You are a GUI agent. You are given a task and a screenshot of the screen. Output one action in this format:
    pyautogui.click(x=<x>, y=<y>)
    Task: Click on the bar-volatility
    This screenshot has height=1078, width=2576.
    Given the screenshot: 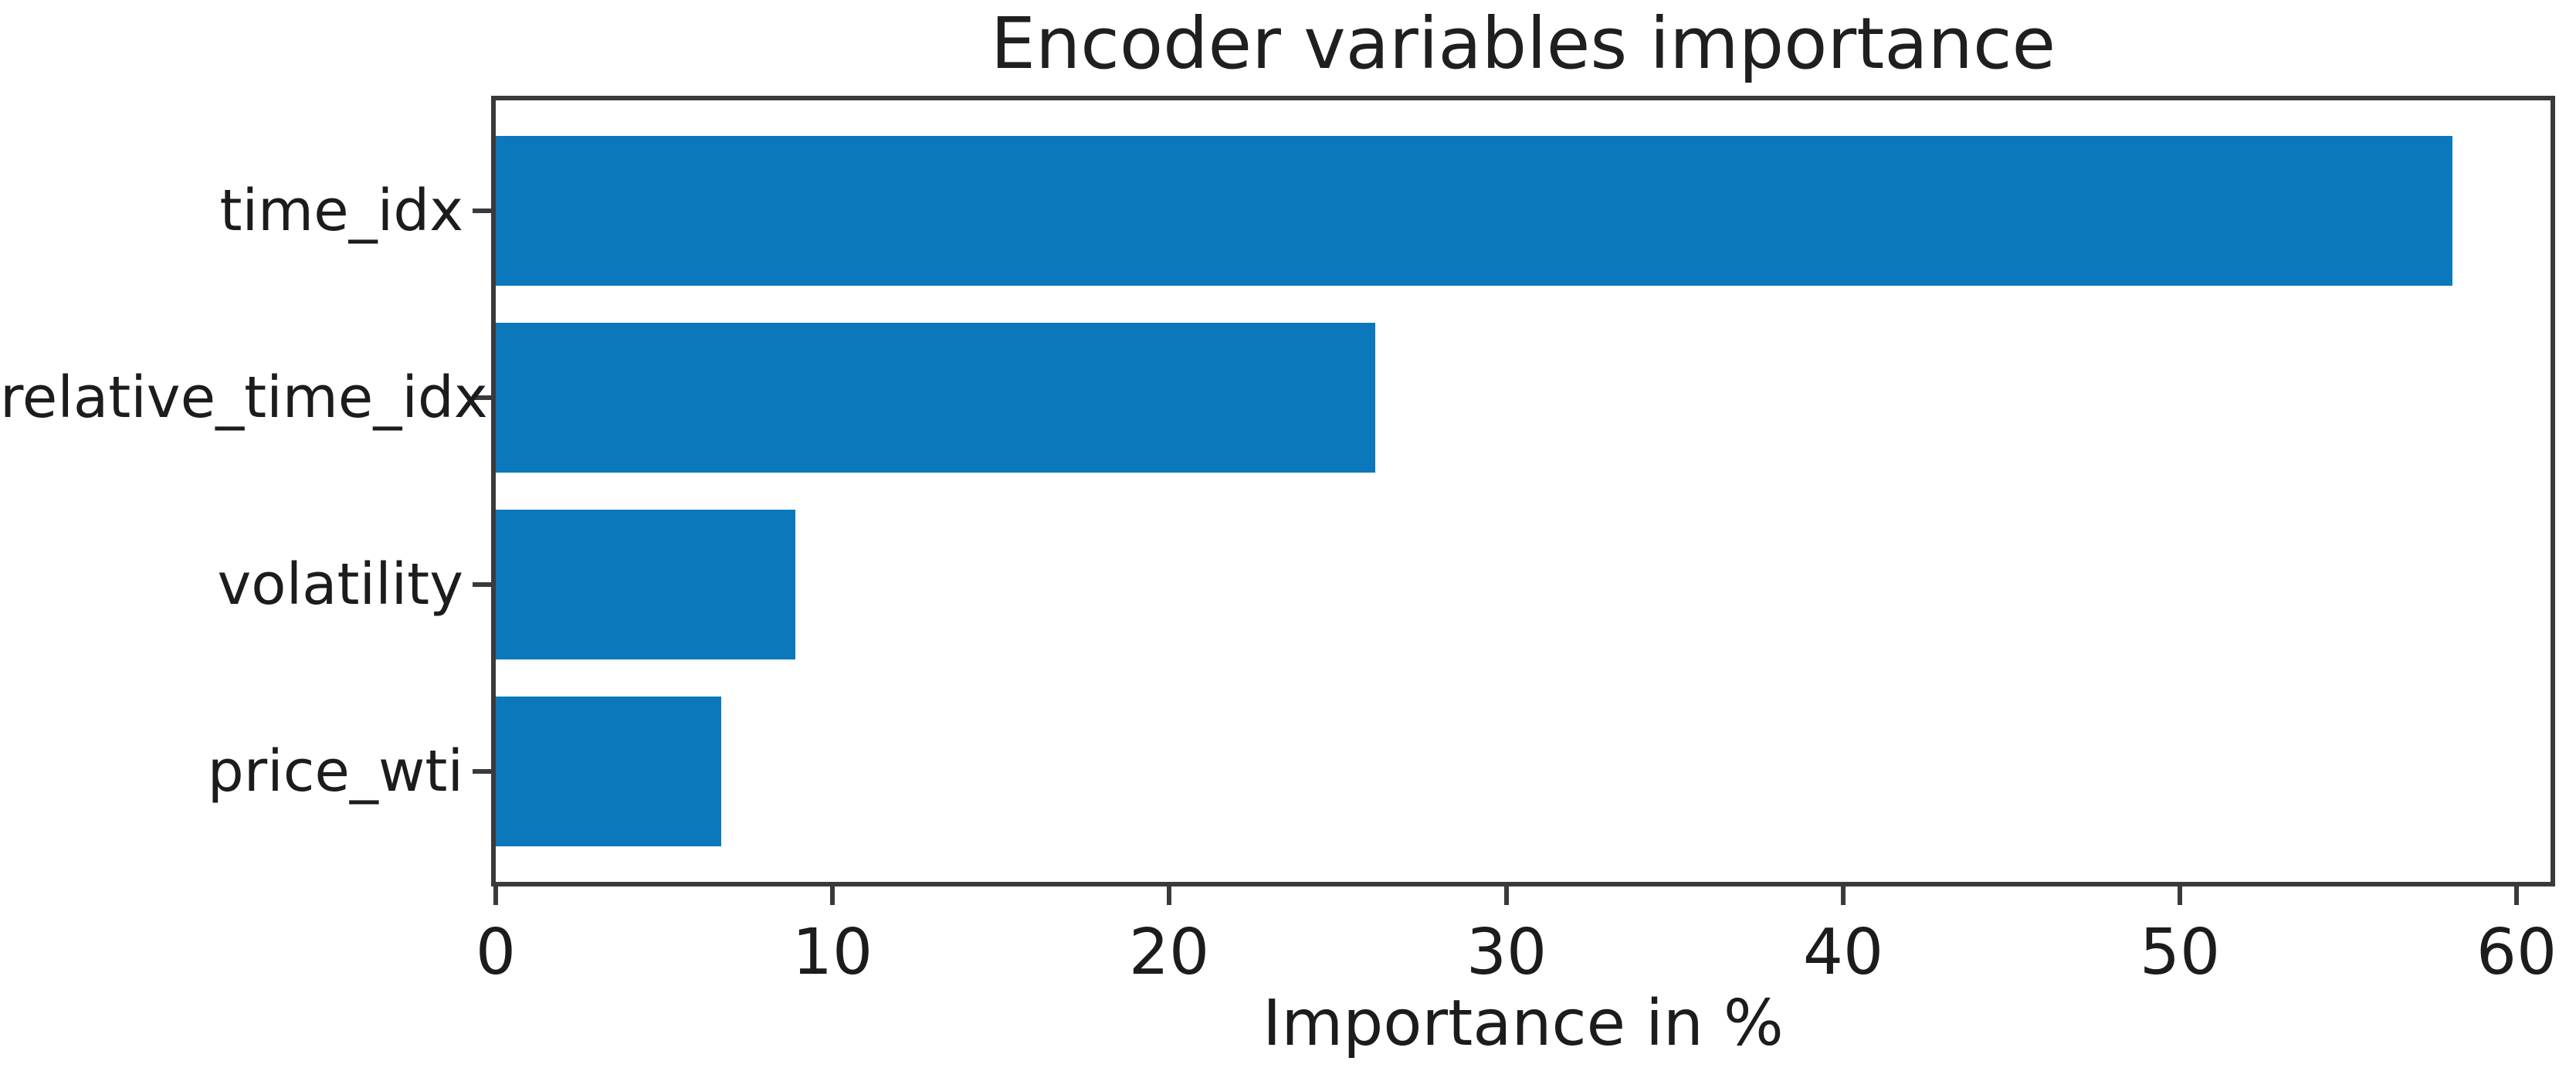 What is the action you would take?
    pyautogui.click(x=645, y=584)
    